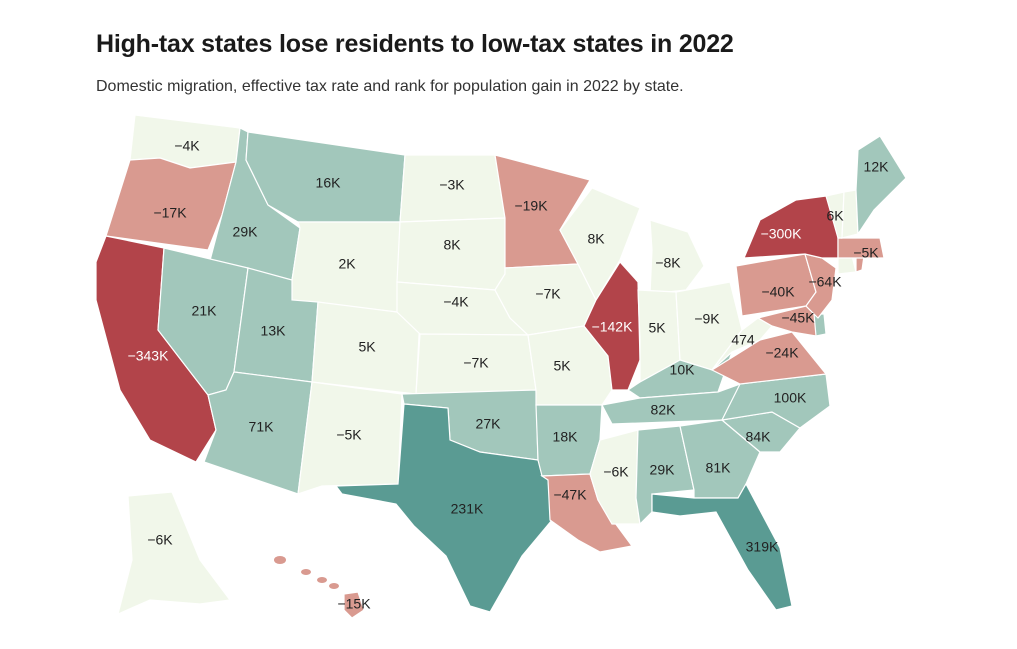 This screenshot has height=649, width=1017. What do you see at coordinates (743, 340) in the screenshot?
I see `state-label-west-virginia: 474` at bounding box center [743, 340].